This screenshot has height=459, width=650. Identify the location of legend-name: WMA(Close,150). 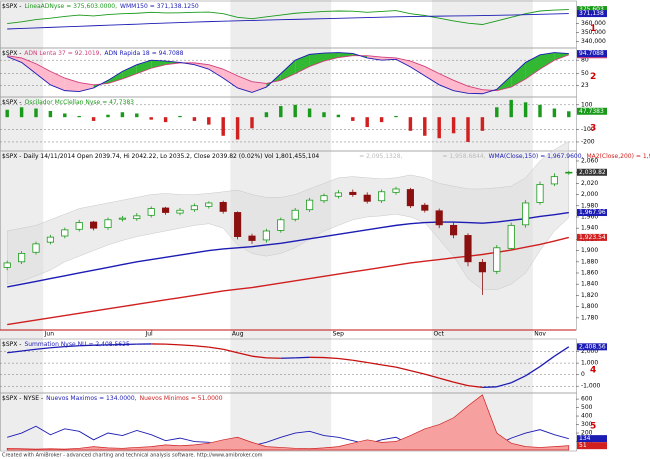
(514, 156).